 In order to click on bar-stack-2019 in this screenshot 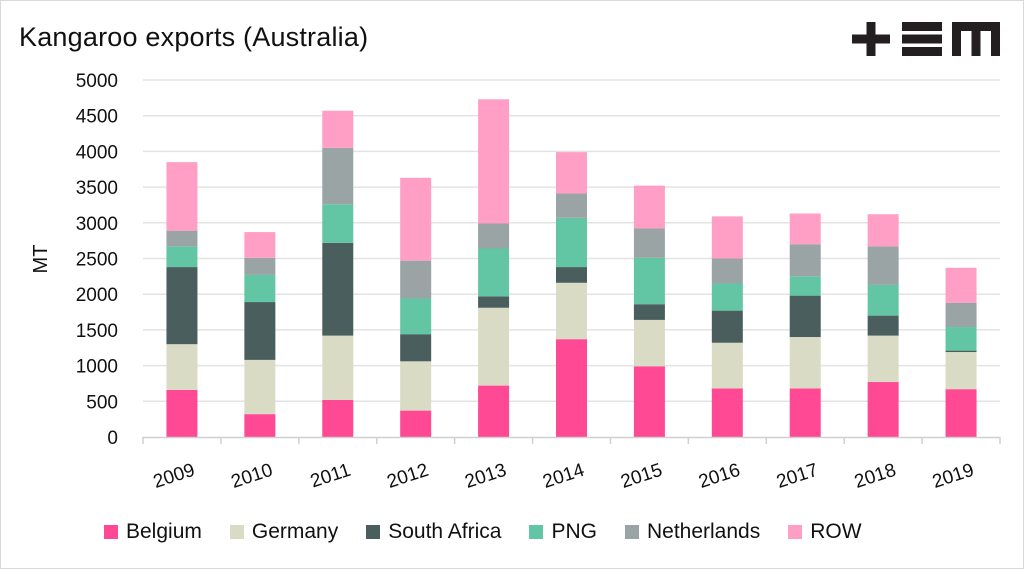, I will do `click(961, 352)`.